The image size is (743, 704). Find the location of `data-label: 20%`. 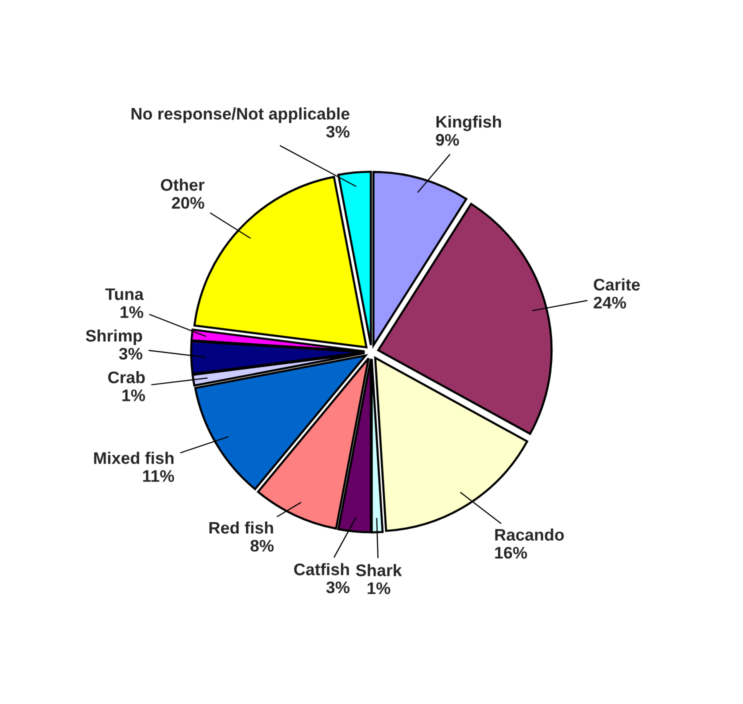

data-label: 20% is located at coordinates (188, 202).